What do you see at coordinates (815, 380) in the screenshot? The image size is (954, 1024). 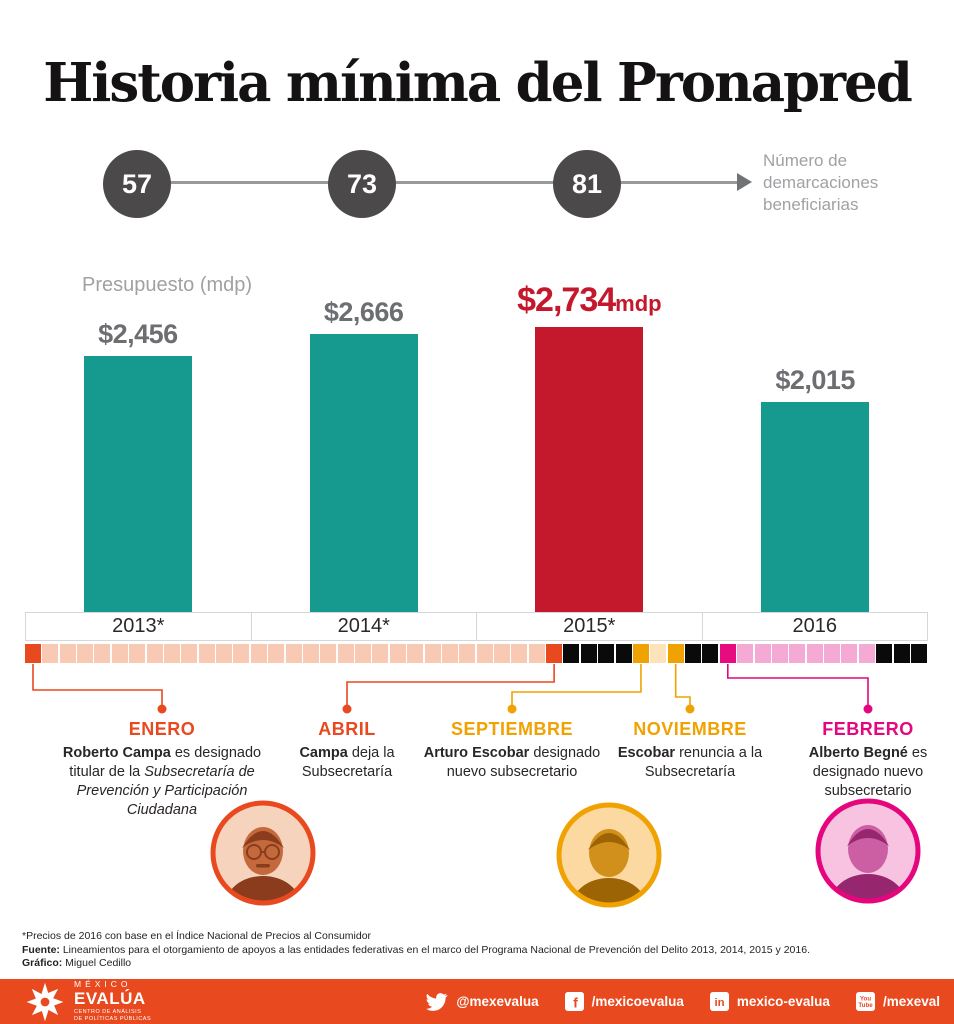 I see `bar-value-label: $2,015` at bounding box center [815, 380].